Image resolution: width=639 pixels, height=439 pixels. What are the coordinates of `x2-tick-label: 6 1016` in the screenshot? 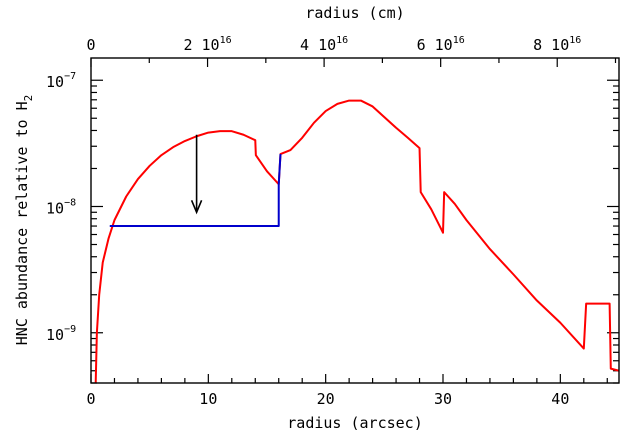 It's located at (441, 44).